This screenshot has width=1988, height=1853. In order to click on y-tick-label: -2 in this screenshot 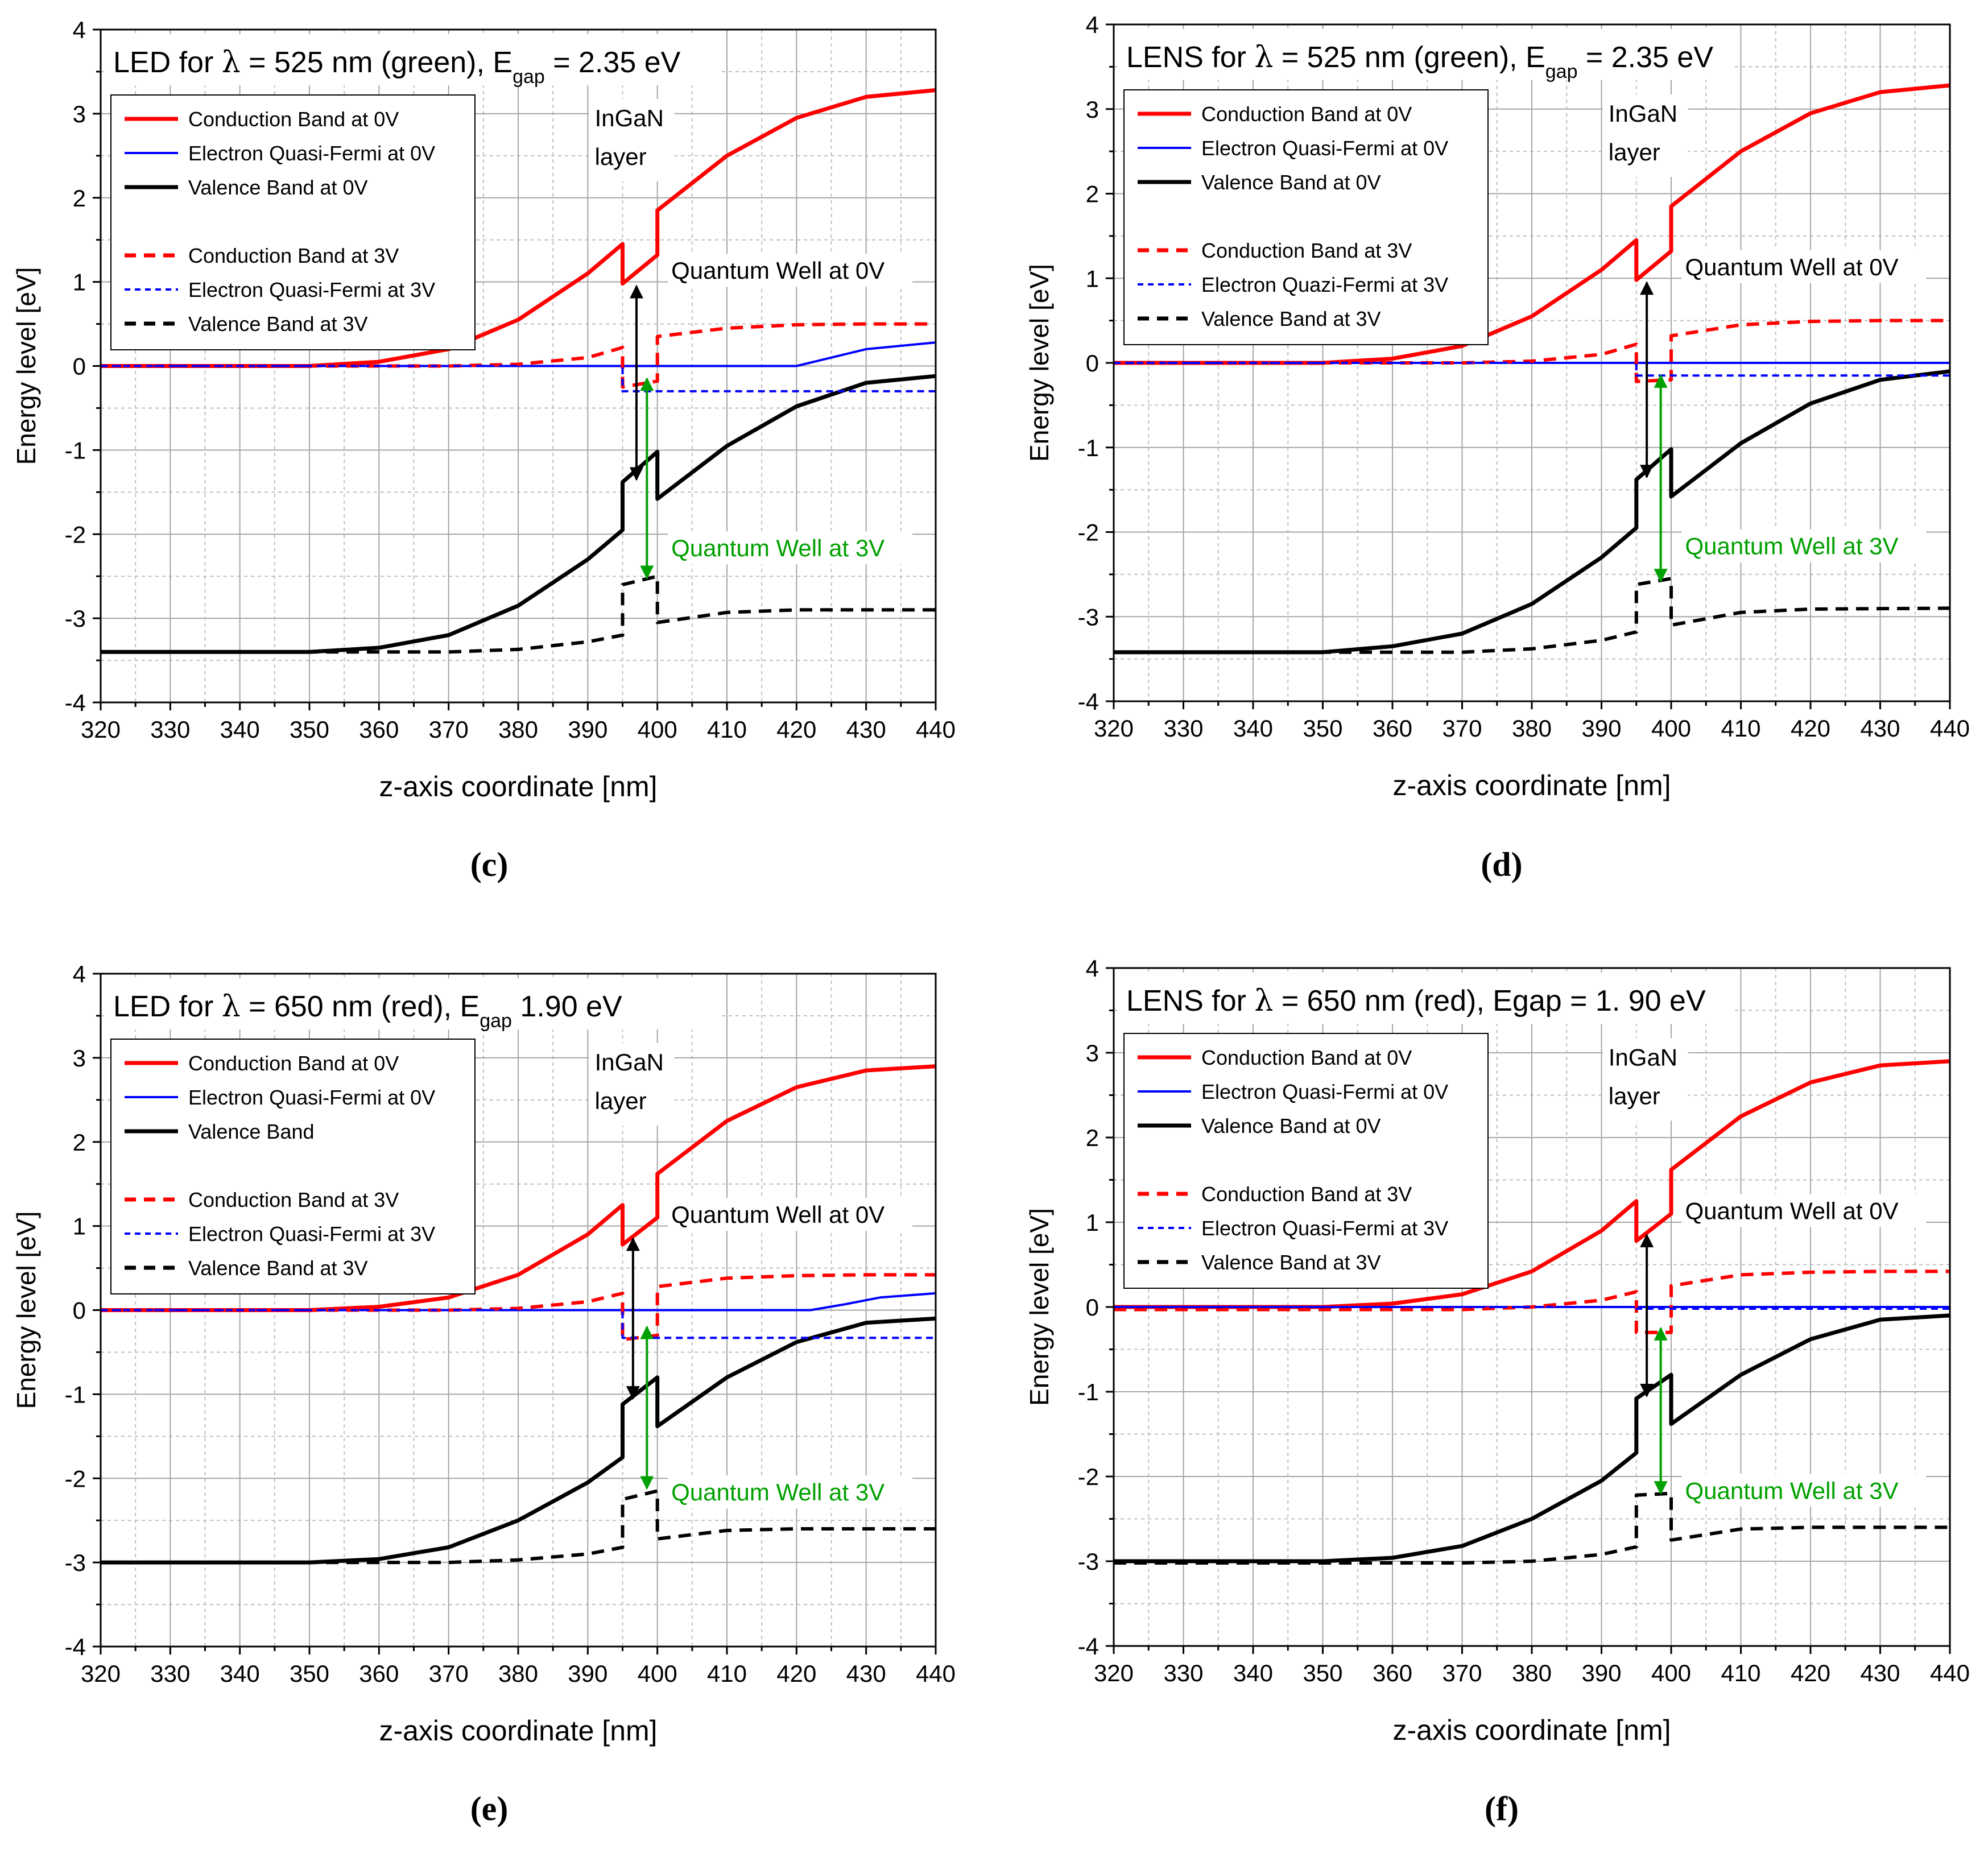, I will do `click(1089, 533)`.